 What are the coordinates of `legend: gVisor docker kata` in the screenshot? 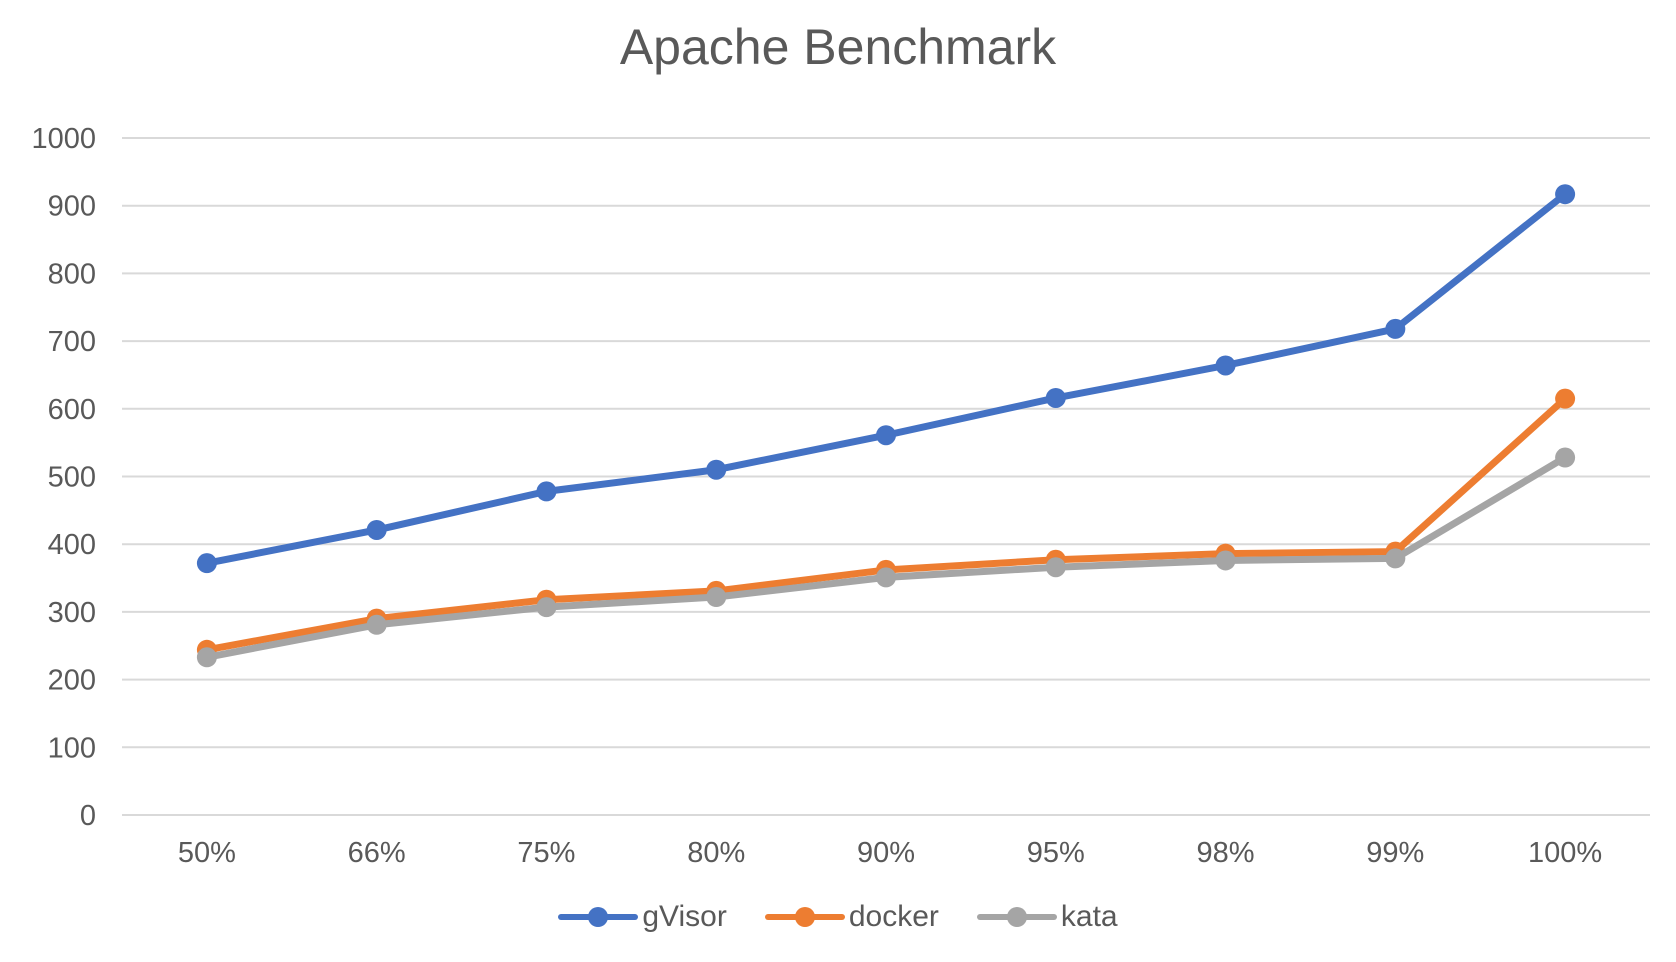 It's located at (838, 917).